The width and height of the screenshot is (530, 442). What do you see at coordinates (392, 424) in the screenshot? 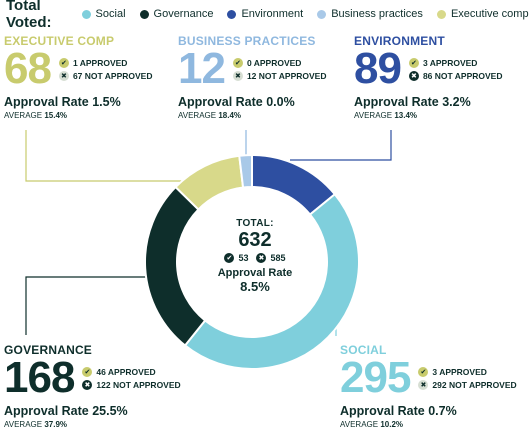
I see `average-value: 10.2%` at bounding box center [392, 424].